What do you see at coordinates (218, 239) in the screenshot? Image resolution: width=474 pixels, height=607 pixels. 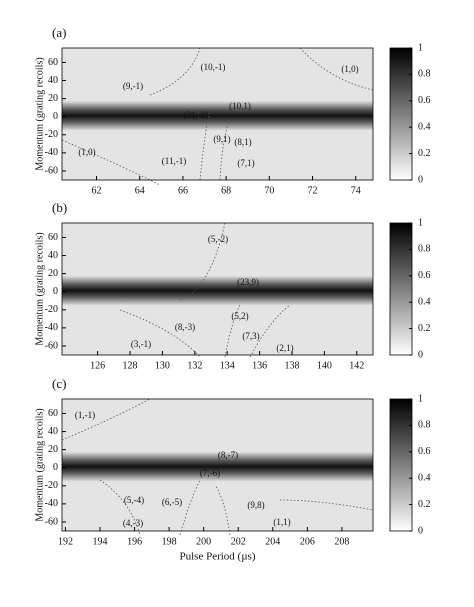 I see `annotation: (5,-2)` at bounding box center [218, 239].